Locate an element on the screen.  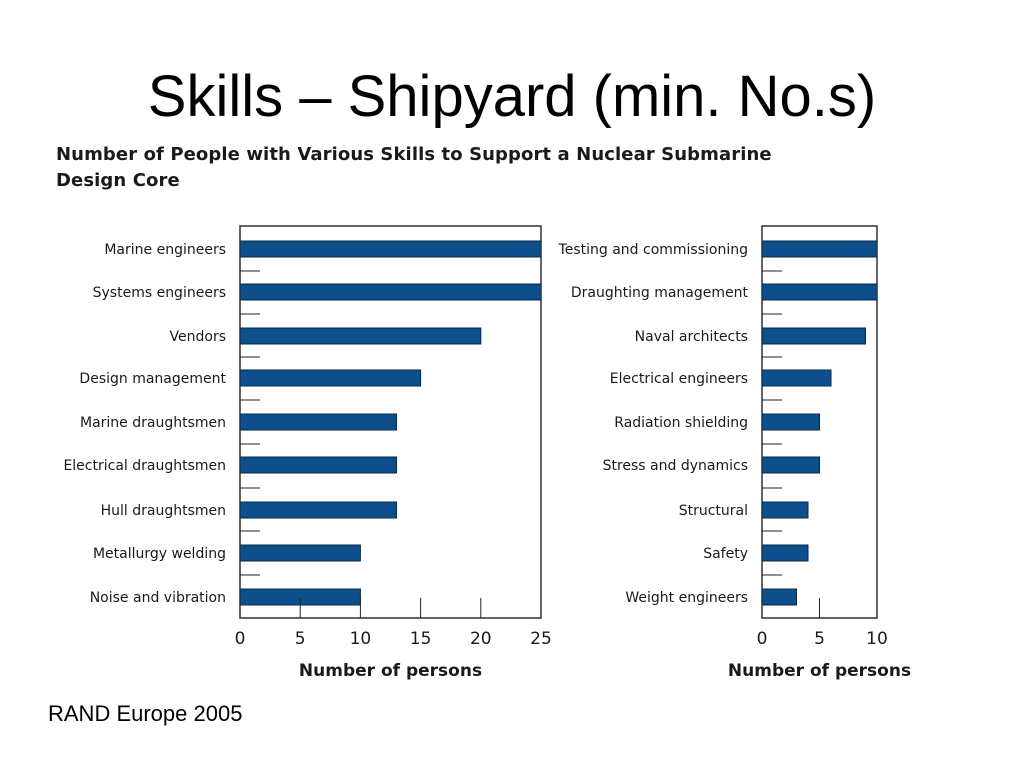
chart-1-x-tick-label: 15 is located at coordinates (421, 639).